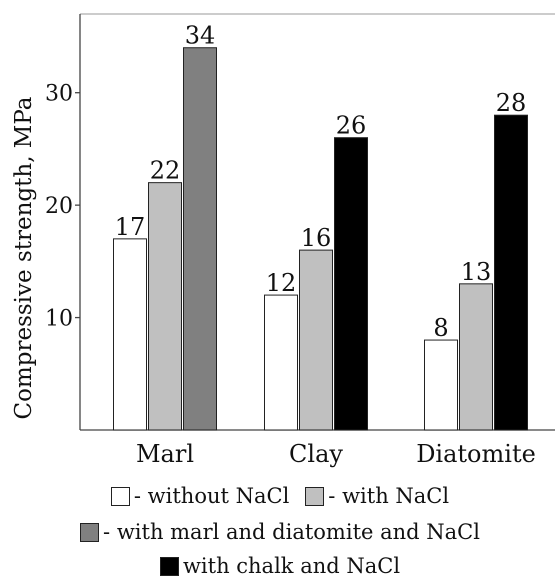 The width and height of the screenshot is (560, 583). I want to click on legend-label: - with marl and diatomite and NaCl, so click(291, 532).